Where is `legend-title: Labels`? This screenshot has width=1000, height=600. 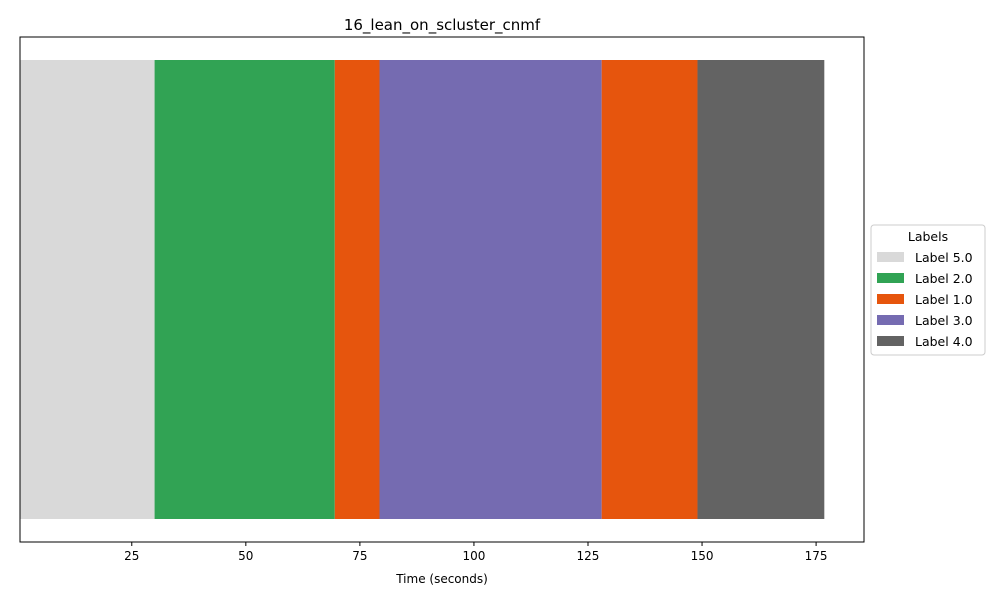 legend-title: Labels is located at coordinates (928, 236).